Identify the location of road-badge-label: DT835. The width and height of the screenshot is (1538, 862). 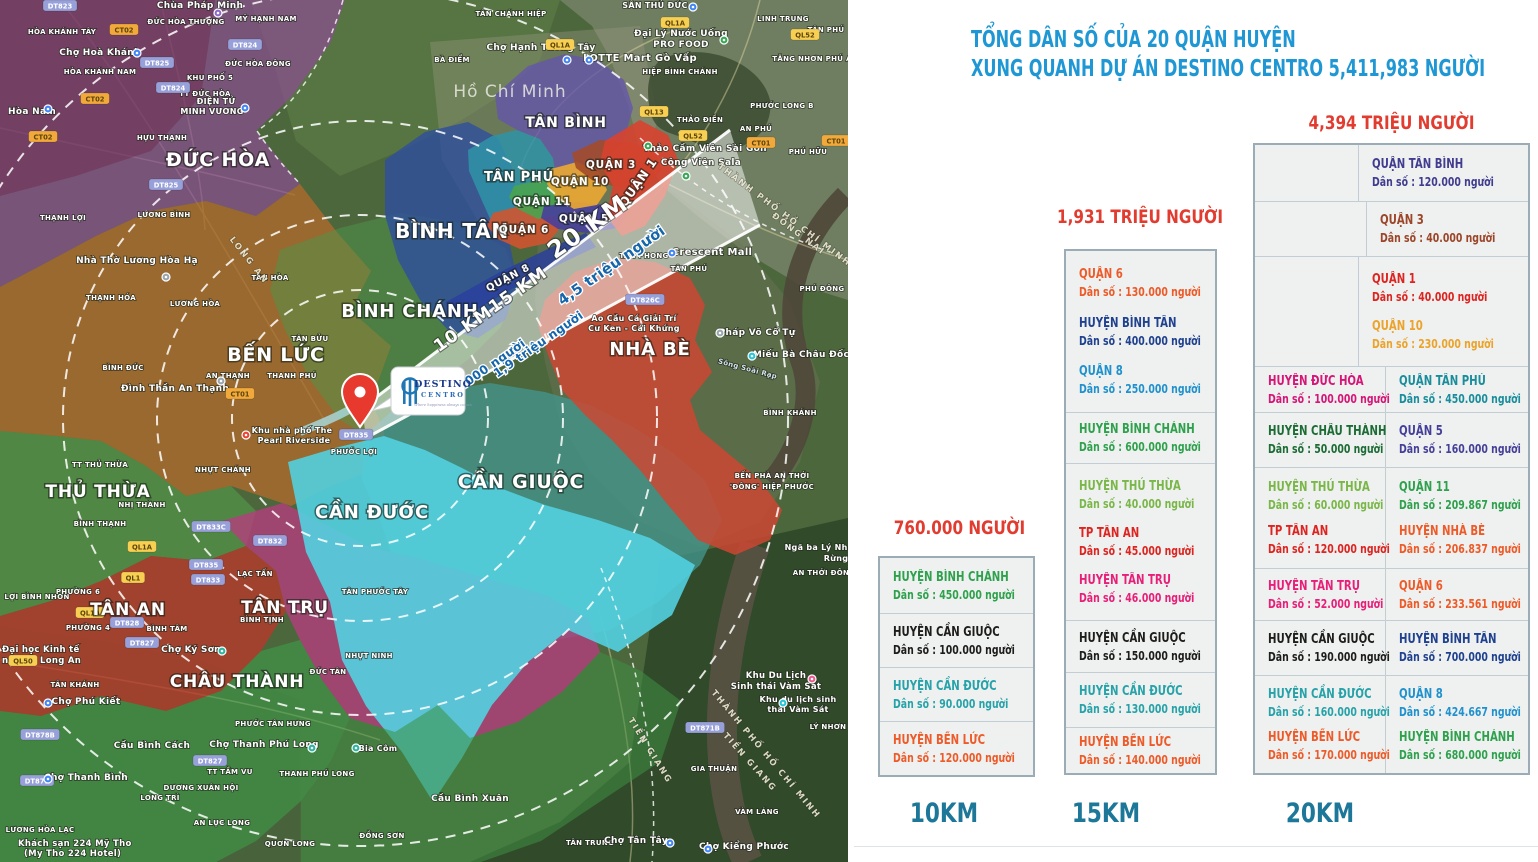
(206, 566).